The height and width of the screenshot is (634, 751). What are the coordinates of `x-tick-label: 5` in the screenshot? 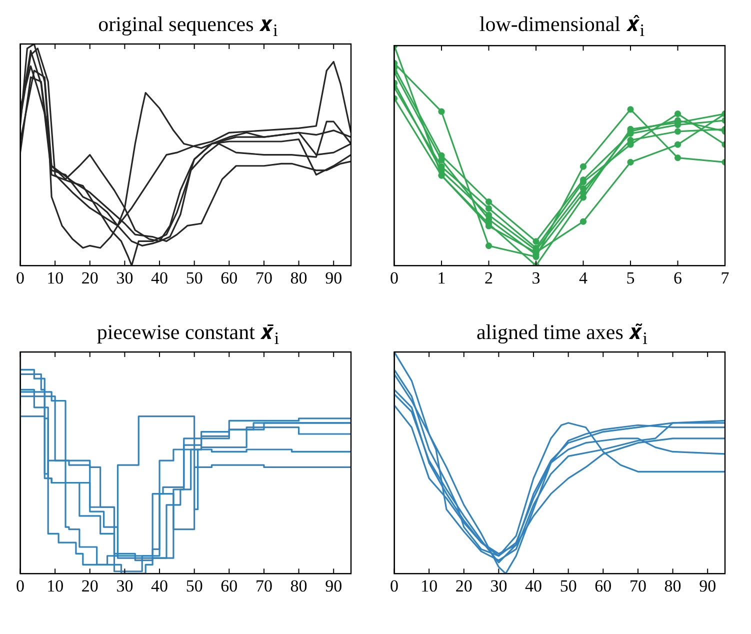 It's located at (630, 278).